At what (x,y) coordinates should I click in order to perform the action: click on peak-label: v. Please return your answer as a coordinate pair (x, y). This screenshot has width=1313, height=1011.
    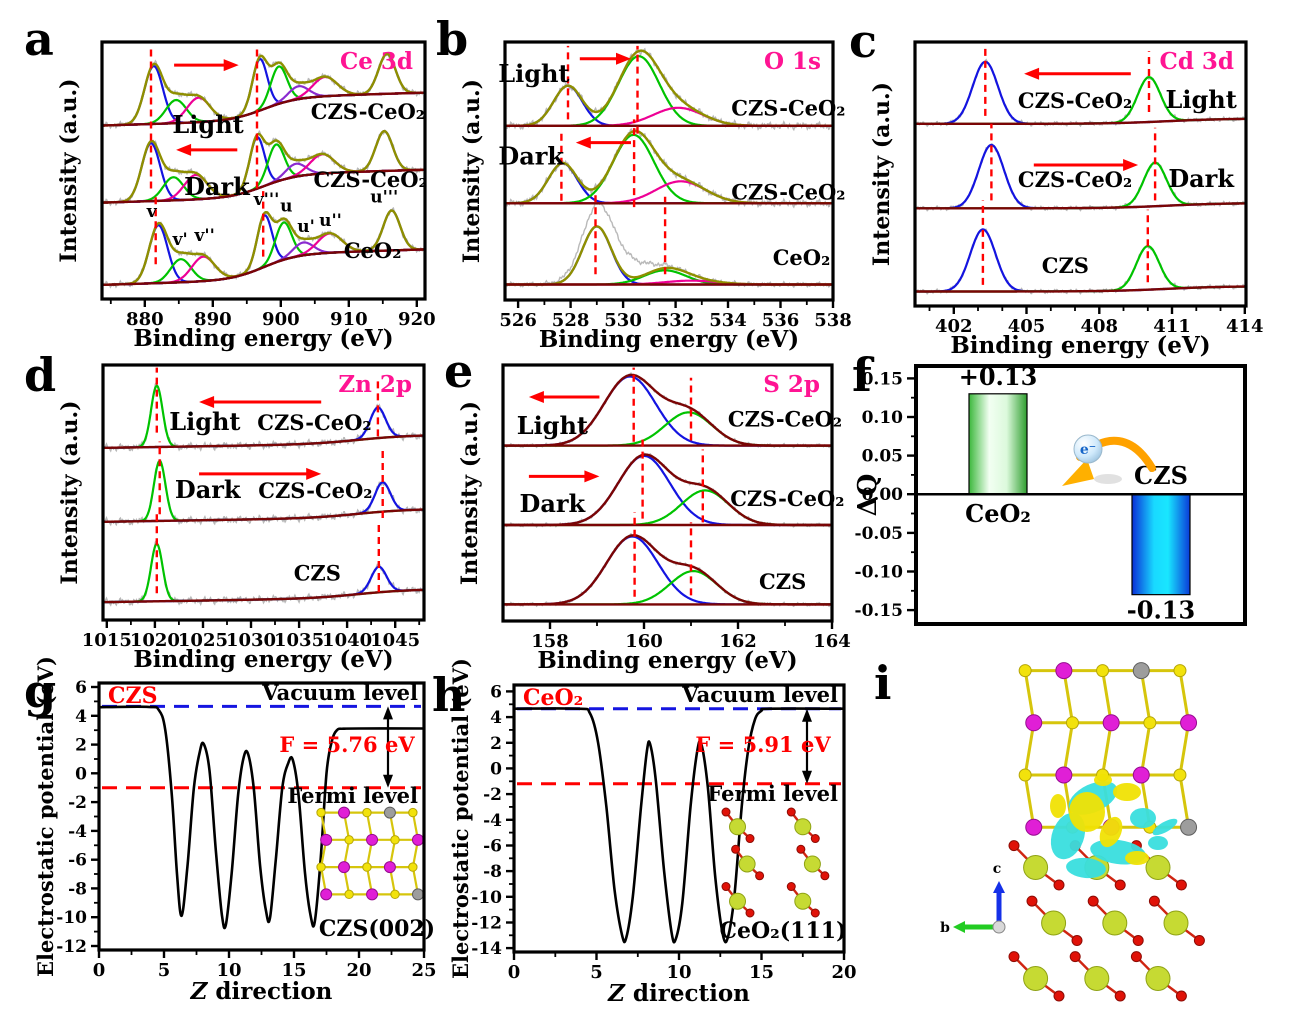
    Looking at the image, I should click on (152, 212).